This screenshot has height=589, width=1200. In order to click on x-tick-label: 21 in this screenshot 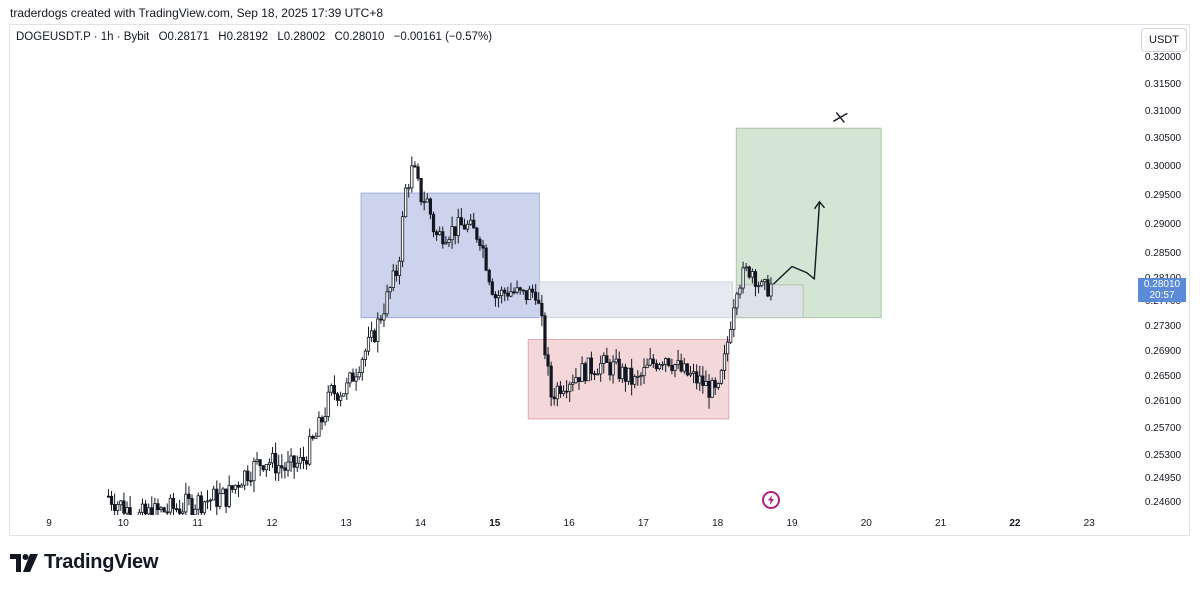, I will do `click(941, 523)`.